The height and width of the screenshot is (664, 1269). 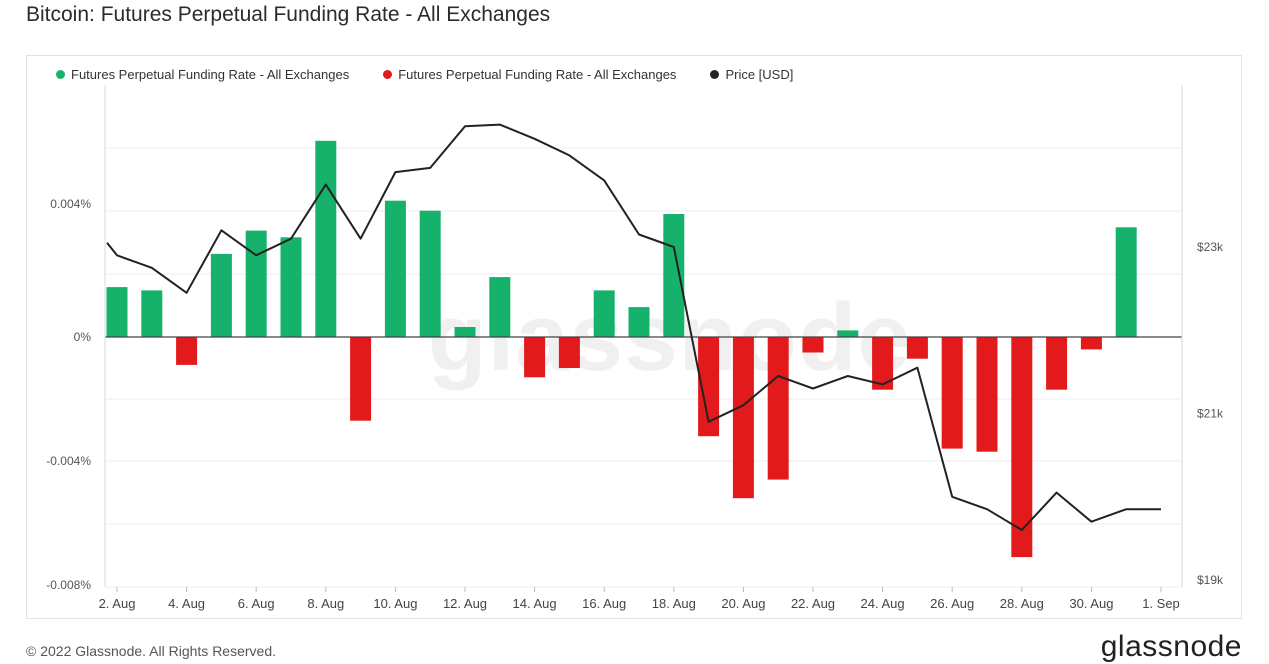 What do you see at coordinates (83, 337) in the screenshot?
I see `y-left-tick-label: 0%` at bounding box center [83, 337].